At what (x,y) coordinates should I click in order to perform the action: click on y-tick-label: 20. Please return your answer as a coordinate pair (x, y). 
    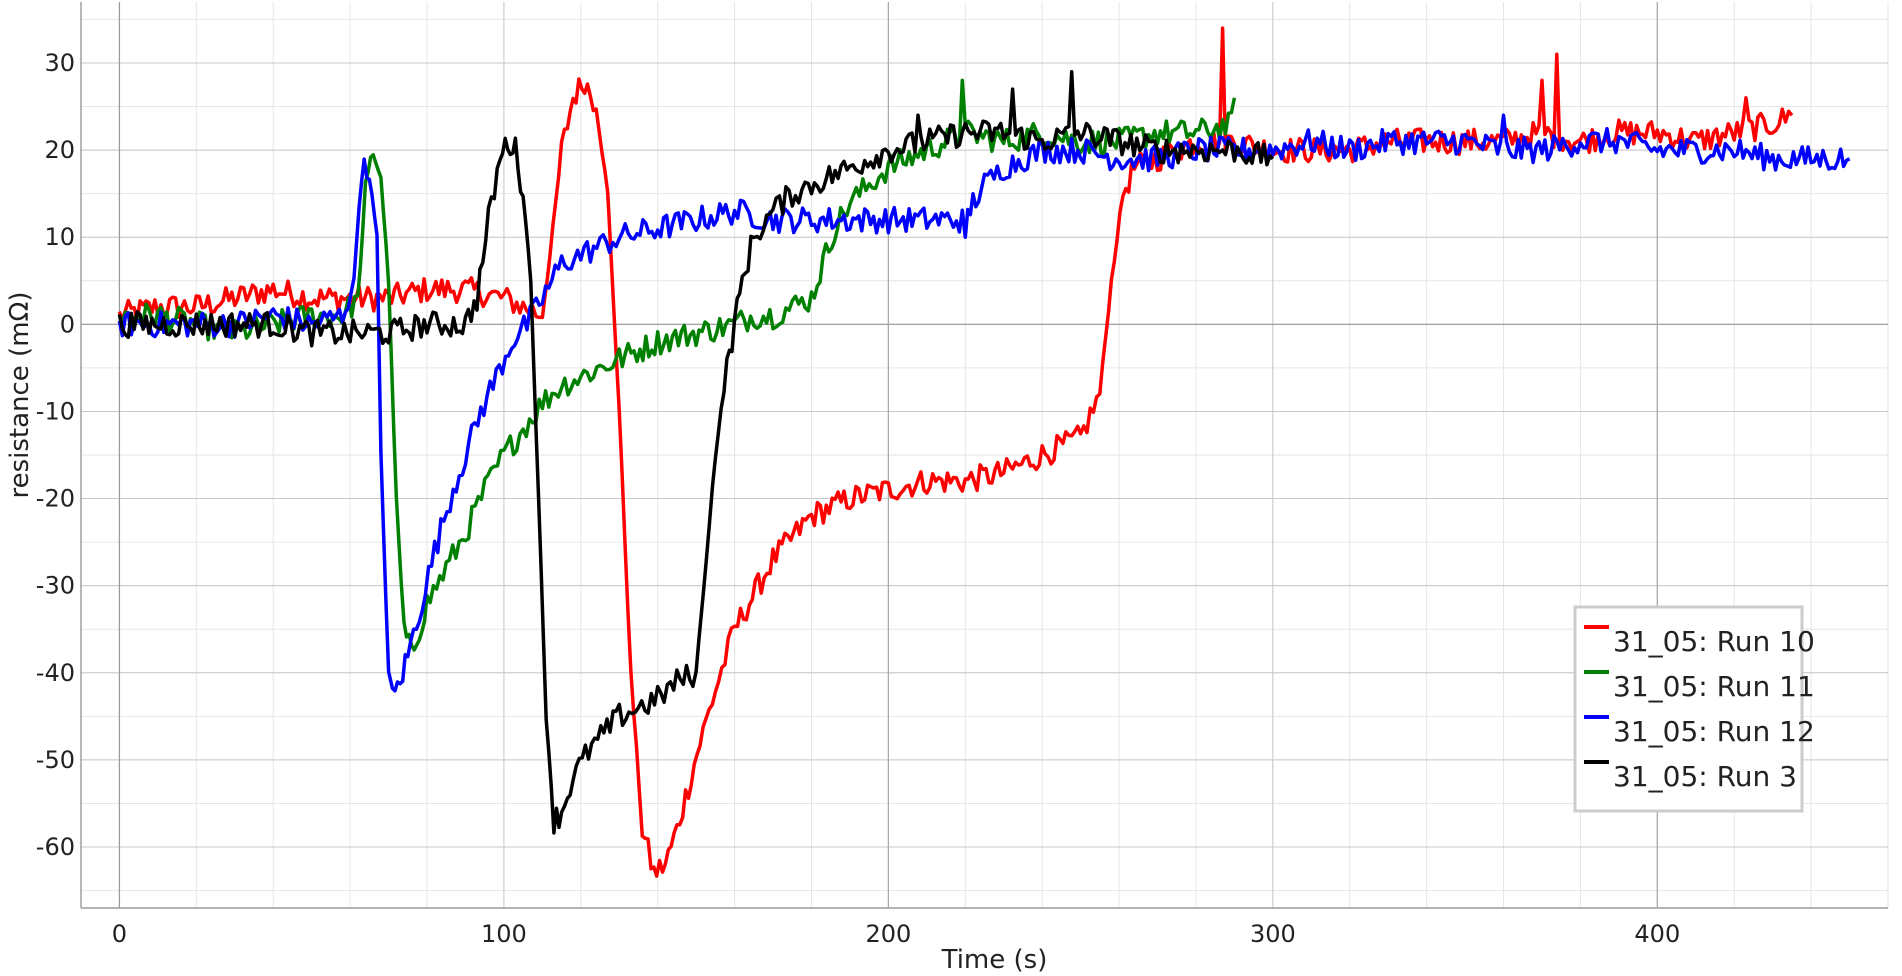
    Looking at the image, I should click on (59, 150).